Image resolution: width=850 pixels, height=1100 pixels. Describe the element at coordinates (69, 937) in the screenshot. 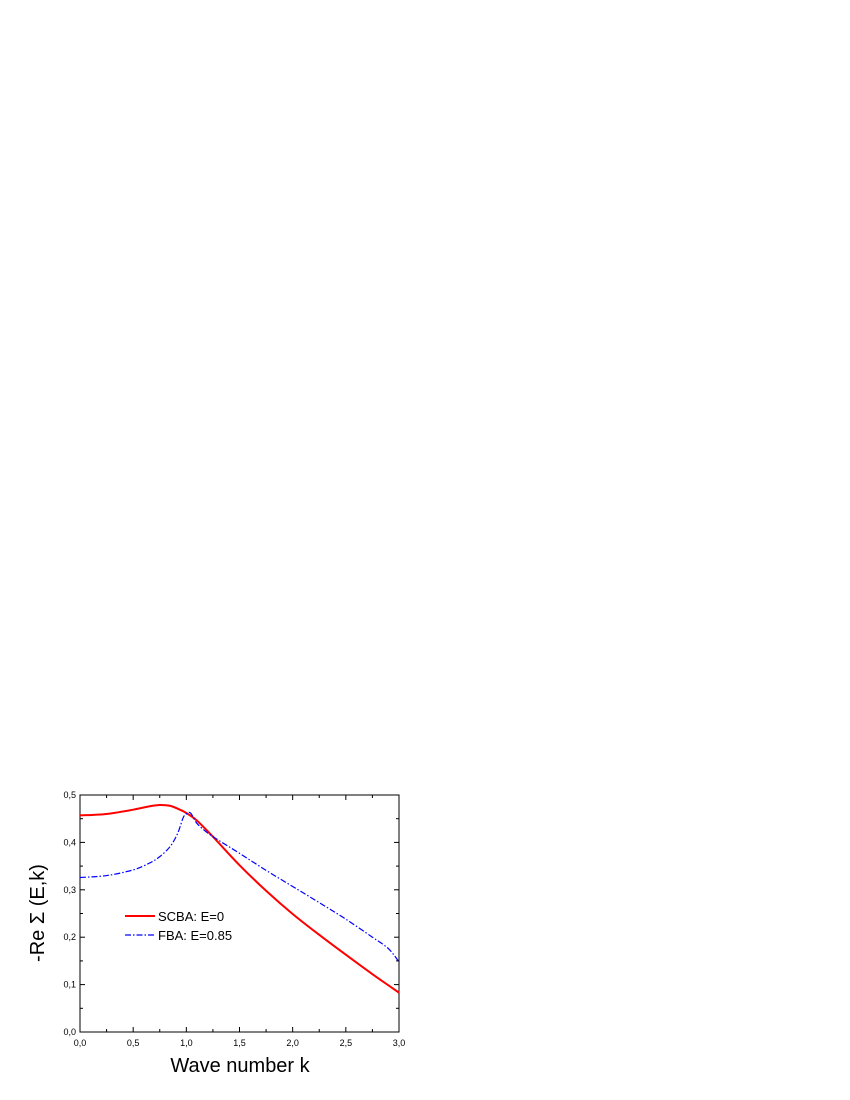

I see `y-tick-label: 0,2` at that location.